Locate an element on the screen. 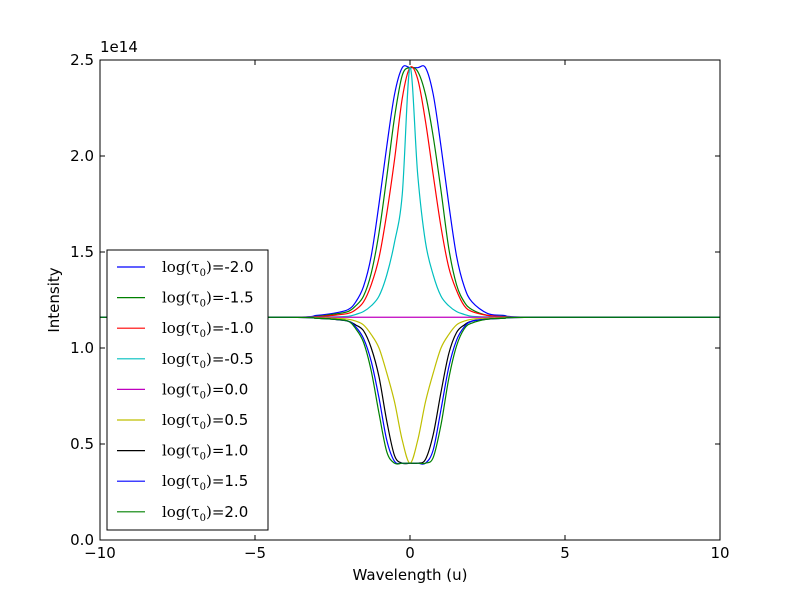 This screenshot has height=600, width=800. legend-label: log(τ0)=1.5 is located at coordinates (205, 482).